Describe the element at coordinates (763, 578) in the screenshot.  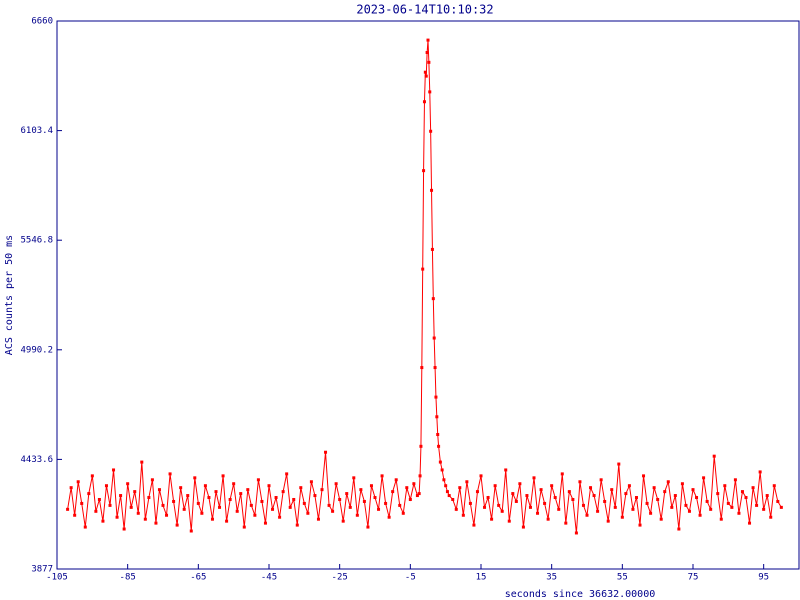
I see `x-tick-label: 95` at that location.